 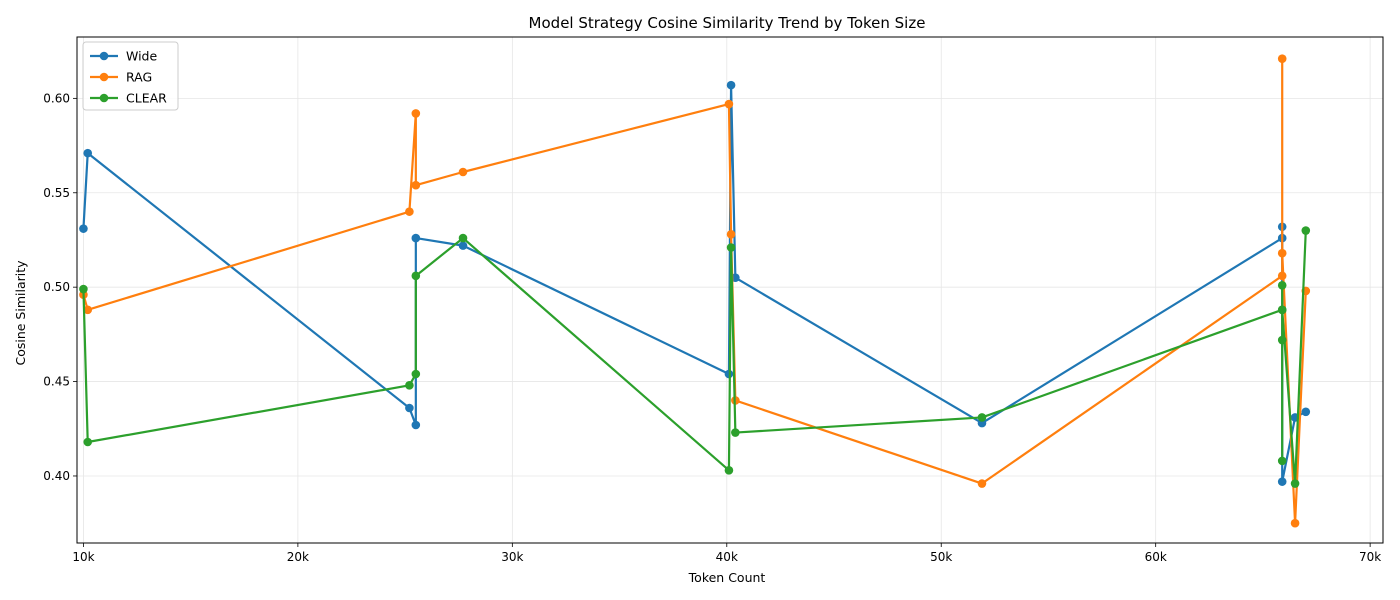 I want to click on x-tick-label: 30k, so click(x=512, y=557).